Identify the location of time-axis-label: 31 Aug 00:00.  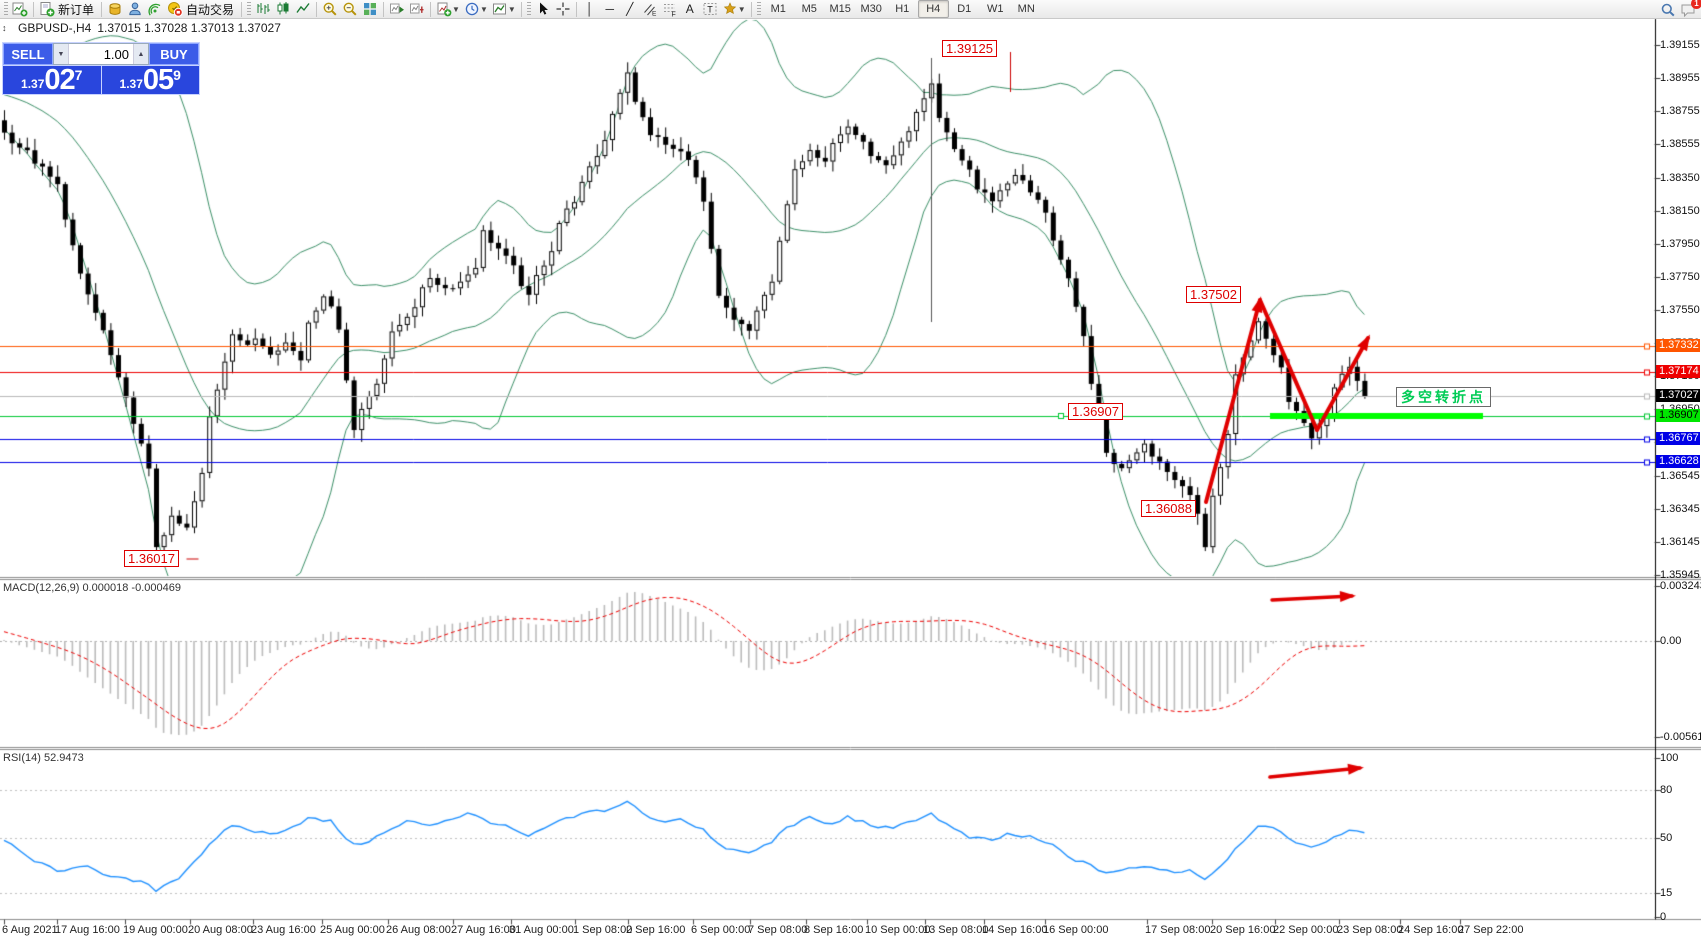
(541, 930).